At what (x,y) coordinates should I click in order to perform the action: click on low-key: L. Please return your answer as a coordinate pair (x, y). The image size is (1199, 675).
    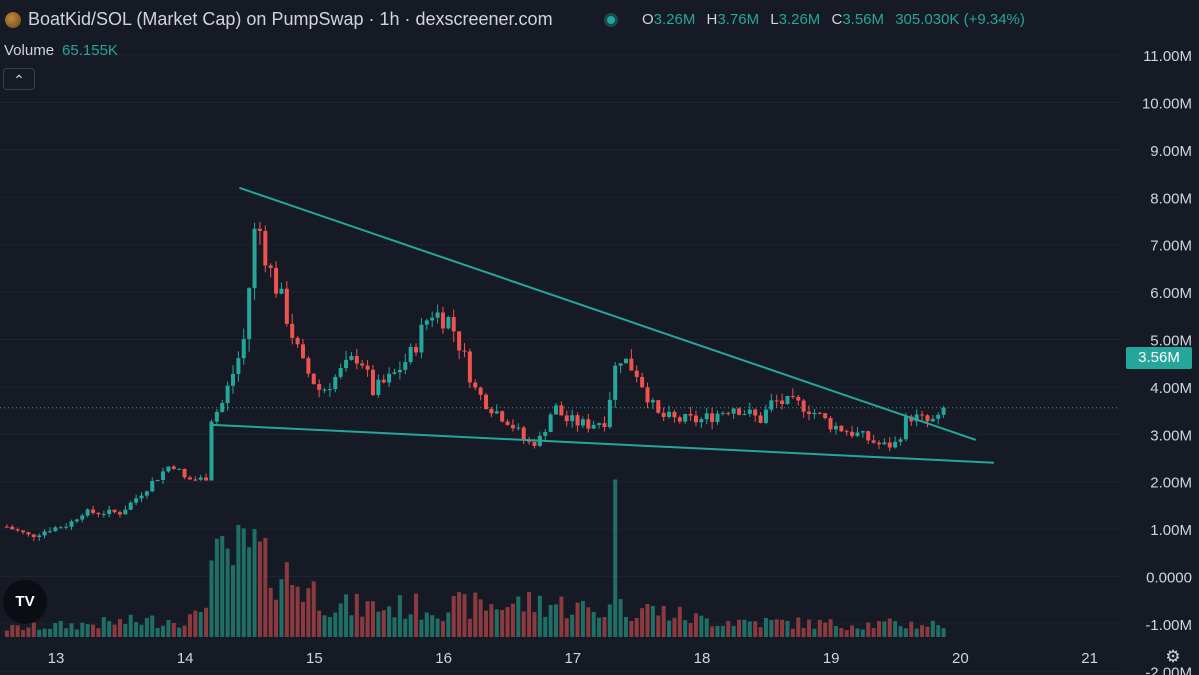
    Looking at the image, I should click on (774, 19).